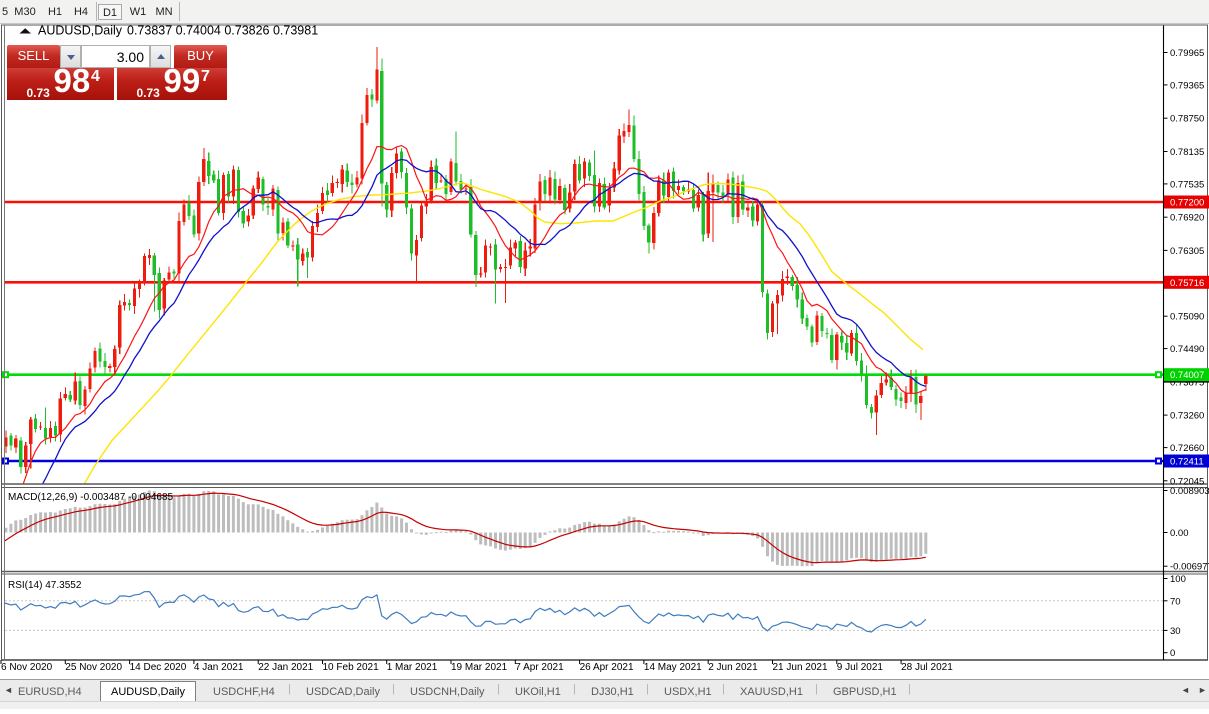  Describe the element at coordinates (158, 667) in the screenshot. I see `svg-text: 14 Dec 2020` at that location.